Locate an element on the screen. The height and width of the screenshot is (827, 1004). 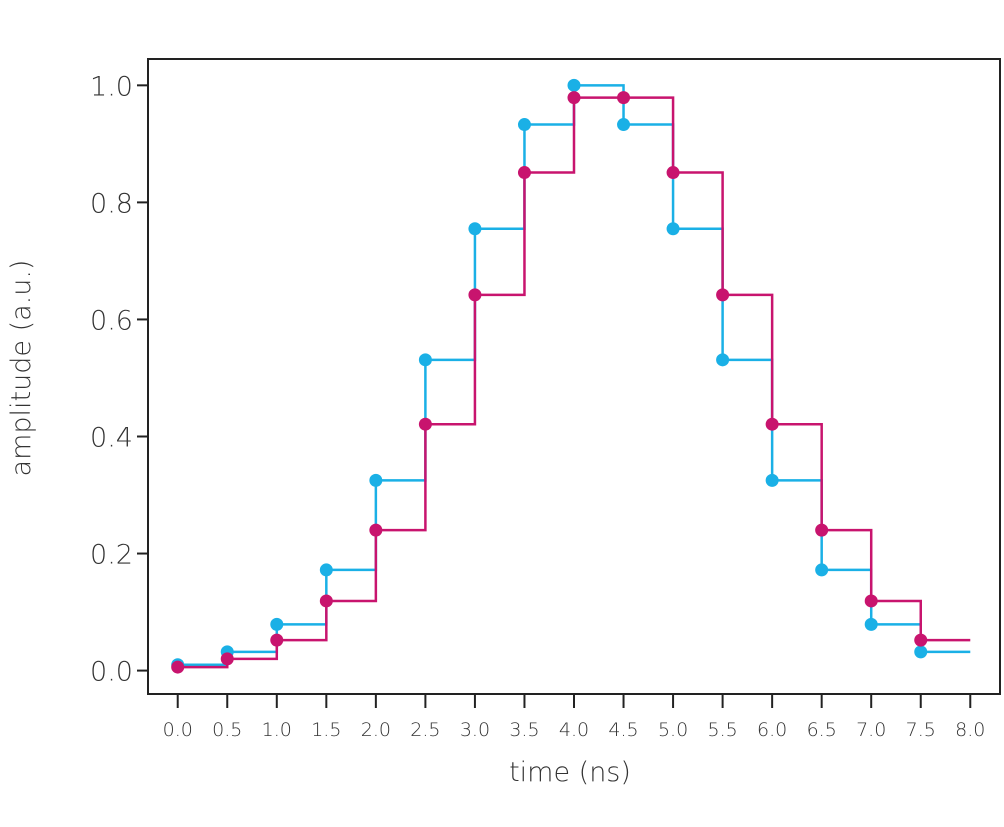
x-tick-label: 7.0 is located at coordinates (871, 730).